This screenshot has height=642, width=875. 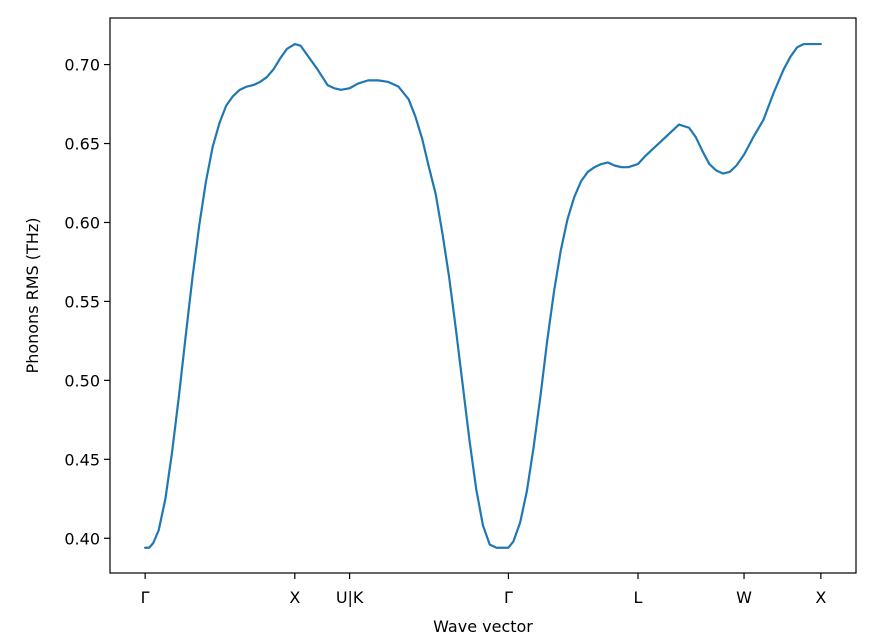 I want to click on y-axis-title: Phonons RMS (THz), so click(x=32, y=296).